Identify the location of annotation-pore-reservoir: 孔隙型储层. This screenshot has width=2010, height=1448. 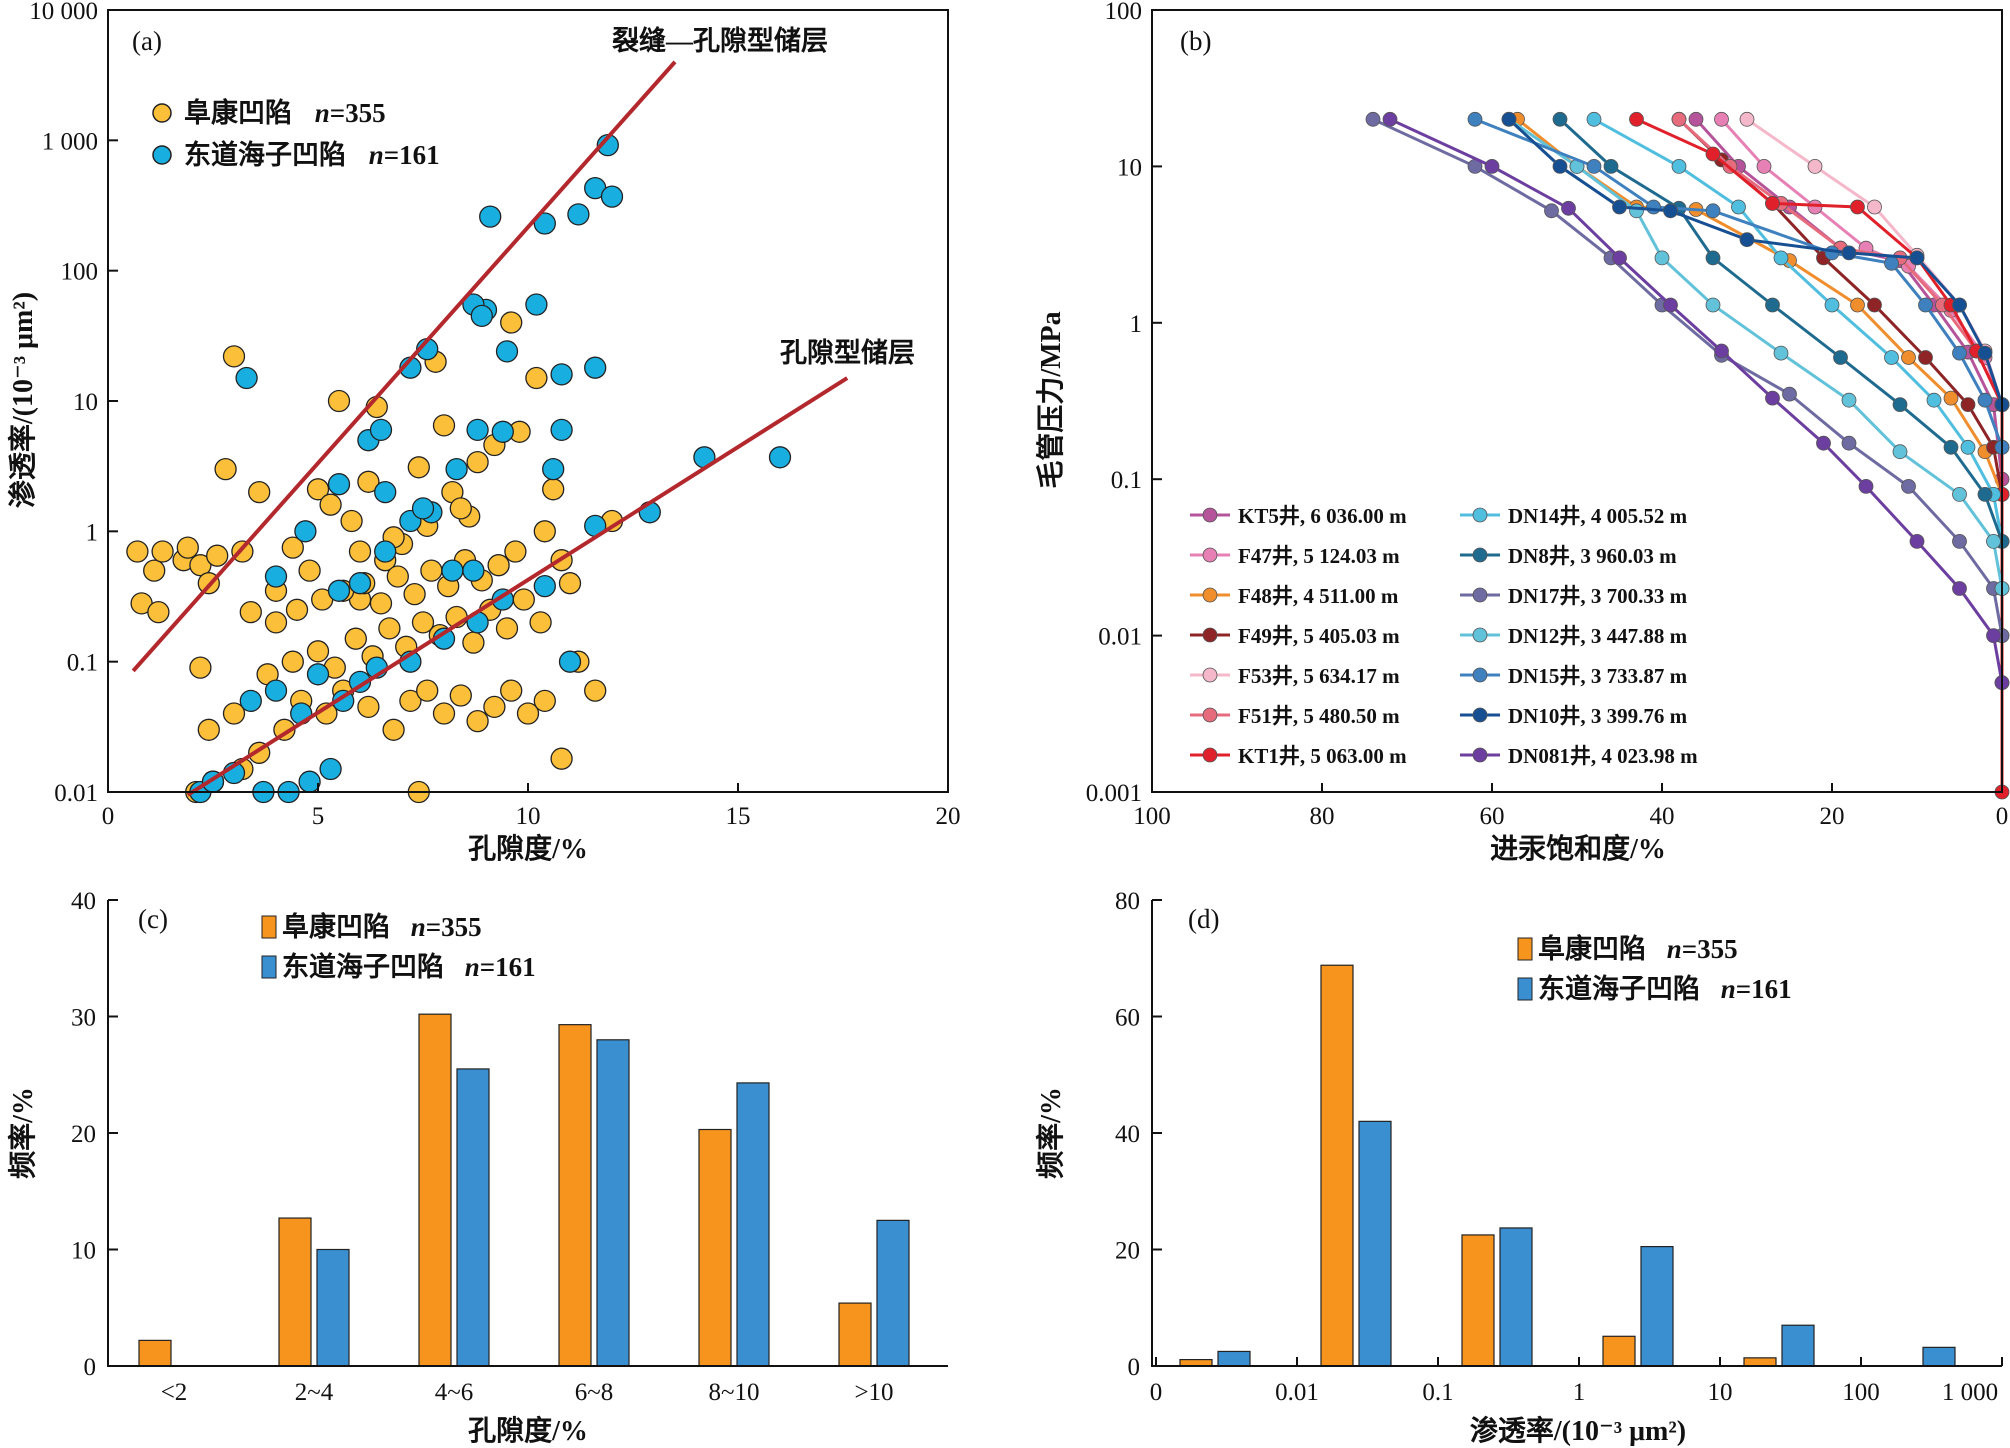
(847, 353).